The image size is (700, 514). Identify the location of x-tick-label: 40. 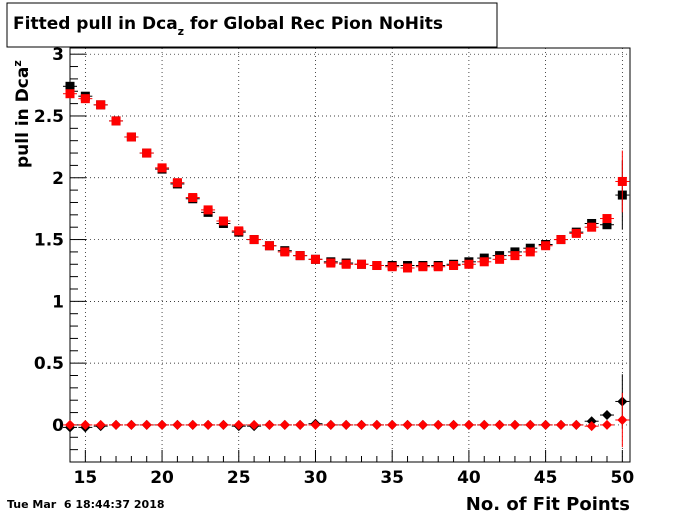
(469, 478).